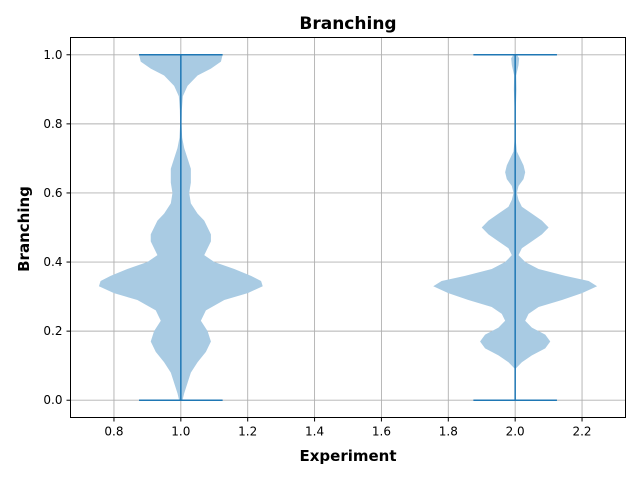 This screenshot has height=480, width=640. I want to click on y-tick-label: 0.8, so click(52, 124).